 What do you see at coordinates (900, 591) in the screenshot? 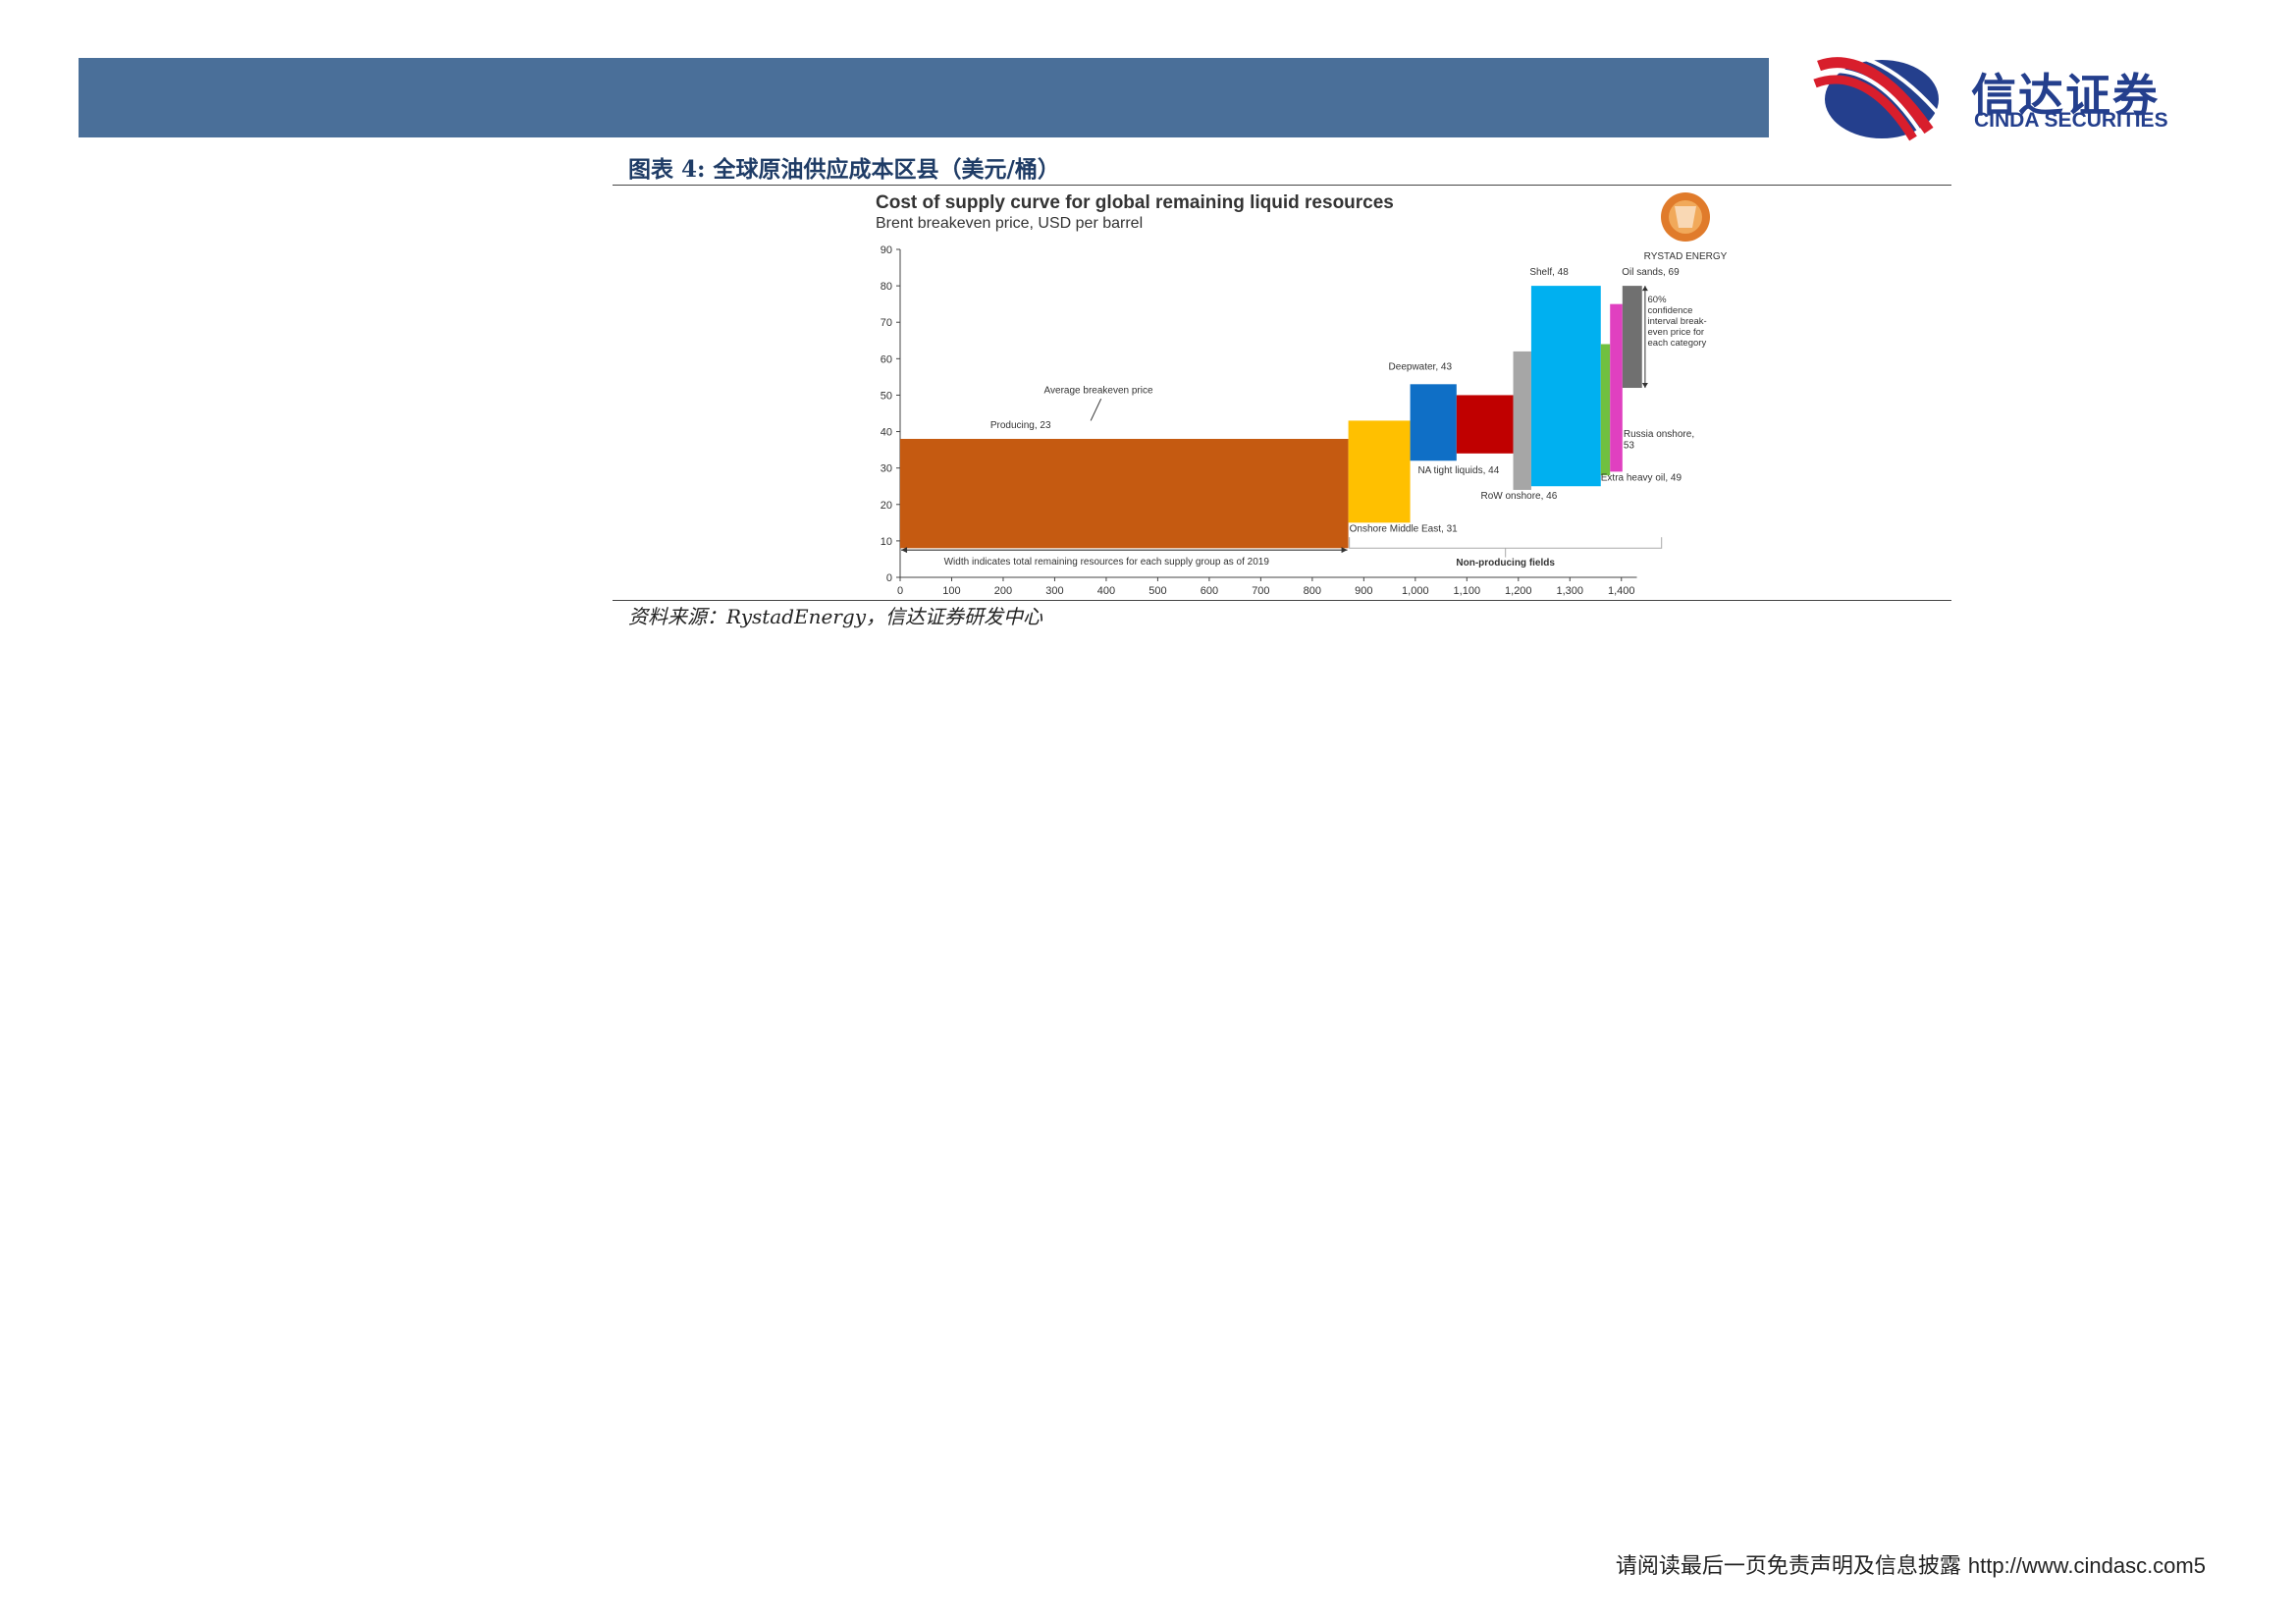
I see `x-tick-label: 0` at bounding box center [900, 591].